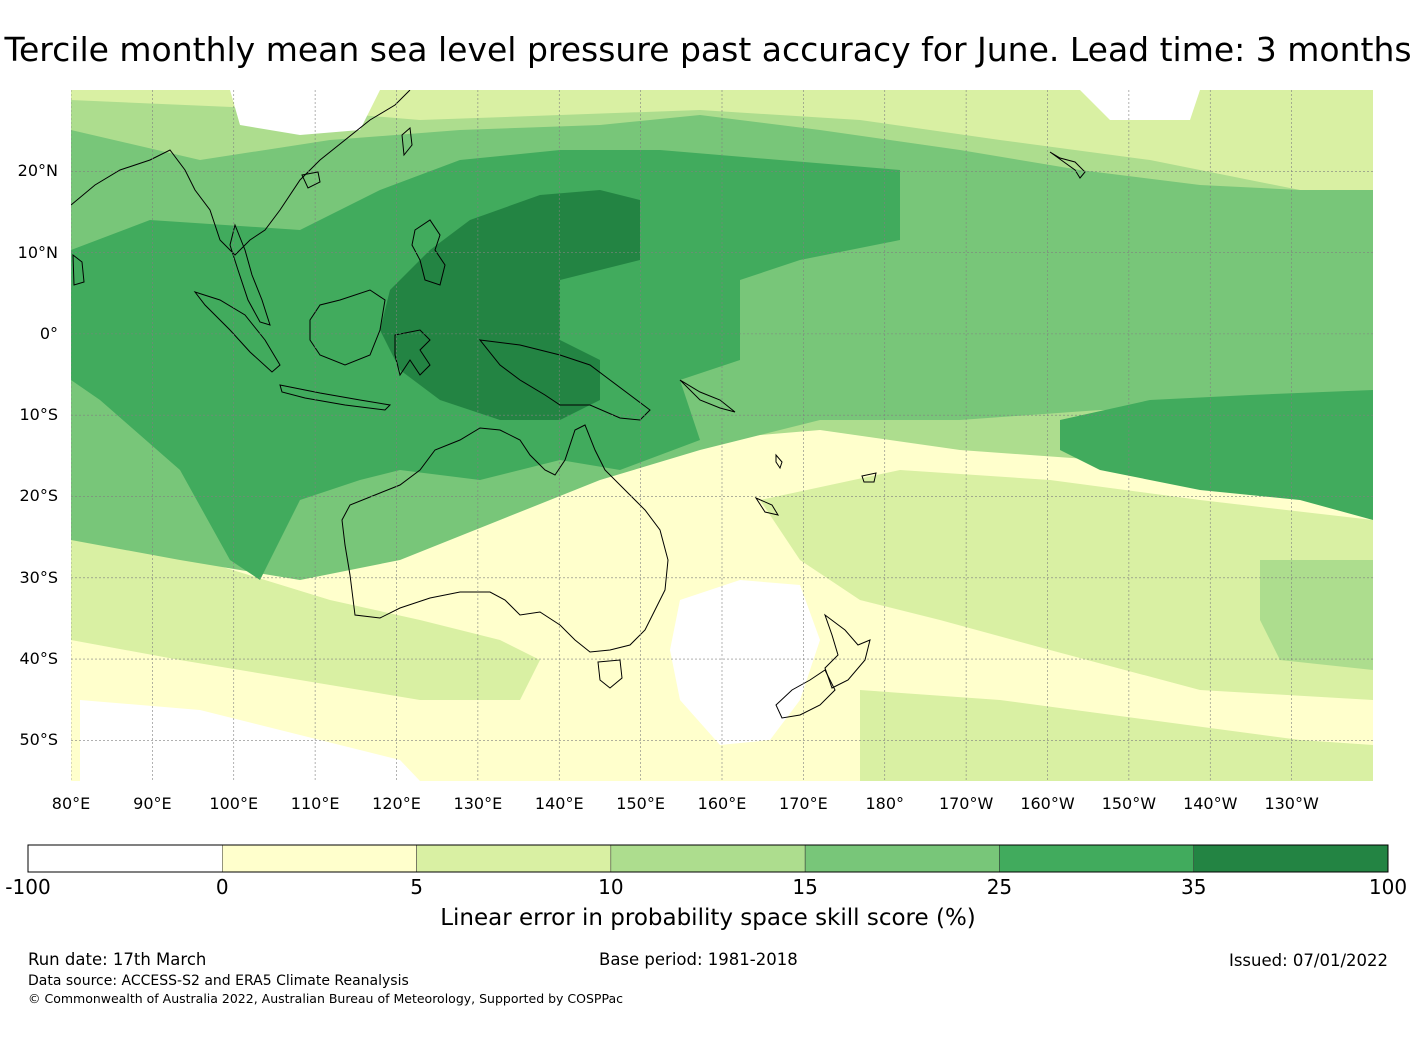 The width and height of the screenshot is (1416, 1050). Describe the element at coordinates (1316, 615) in the screenshot. I see `field-region-east-patch` at that location.